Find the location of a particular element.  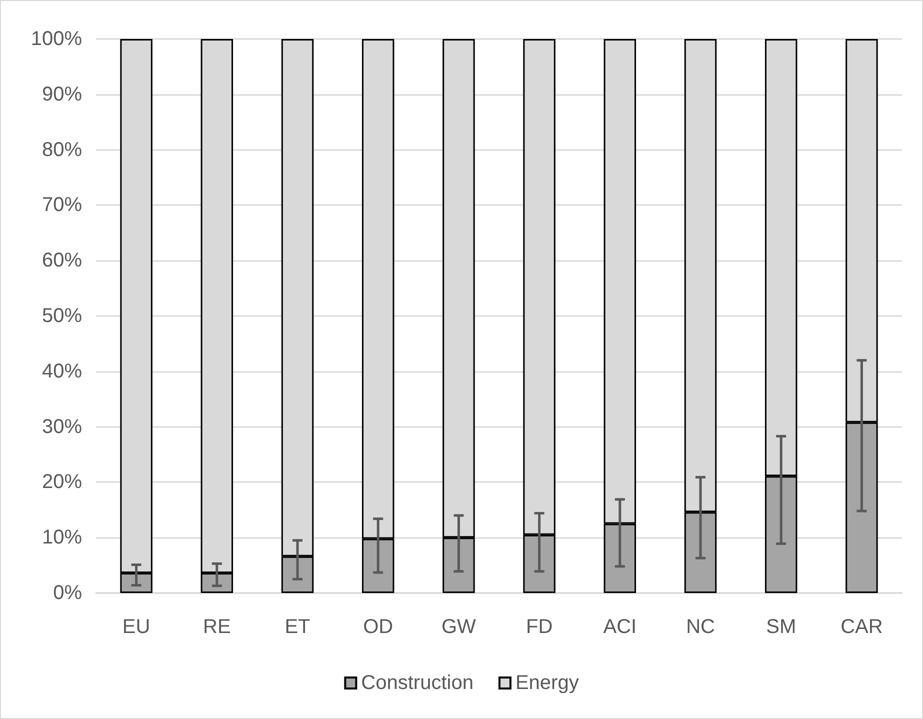

x-tick-label: ET is located at coordinates (297, 627).